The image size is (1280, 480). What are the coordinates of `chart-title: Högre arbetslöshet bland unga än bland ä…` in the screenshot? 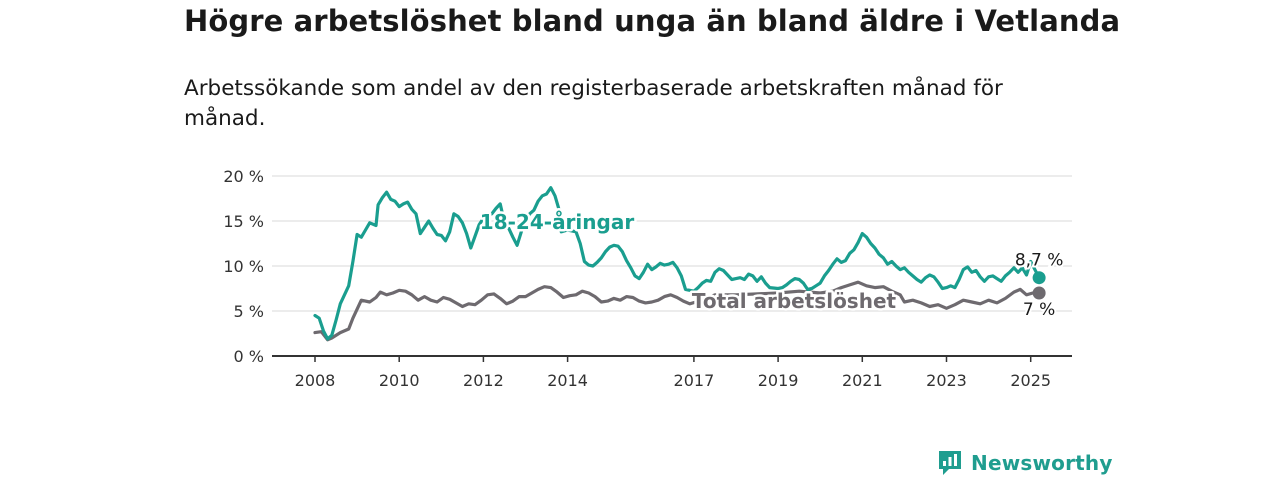 It's located at (652, 21).